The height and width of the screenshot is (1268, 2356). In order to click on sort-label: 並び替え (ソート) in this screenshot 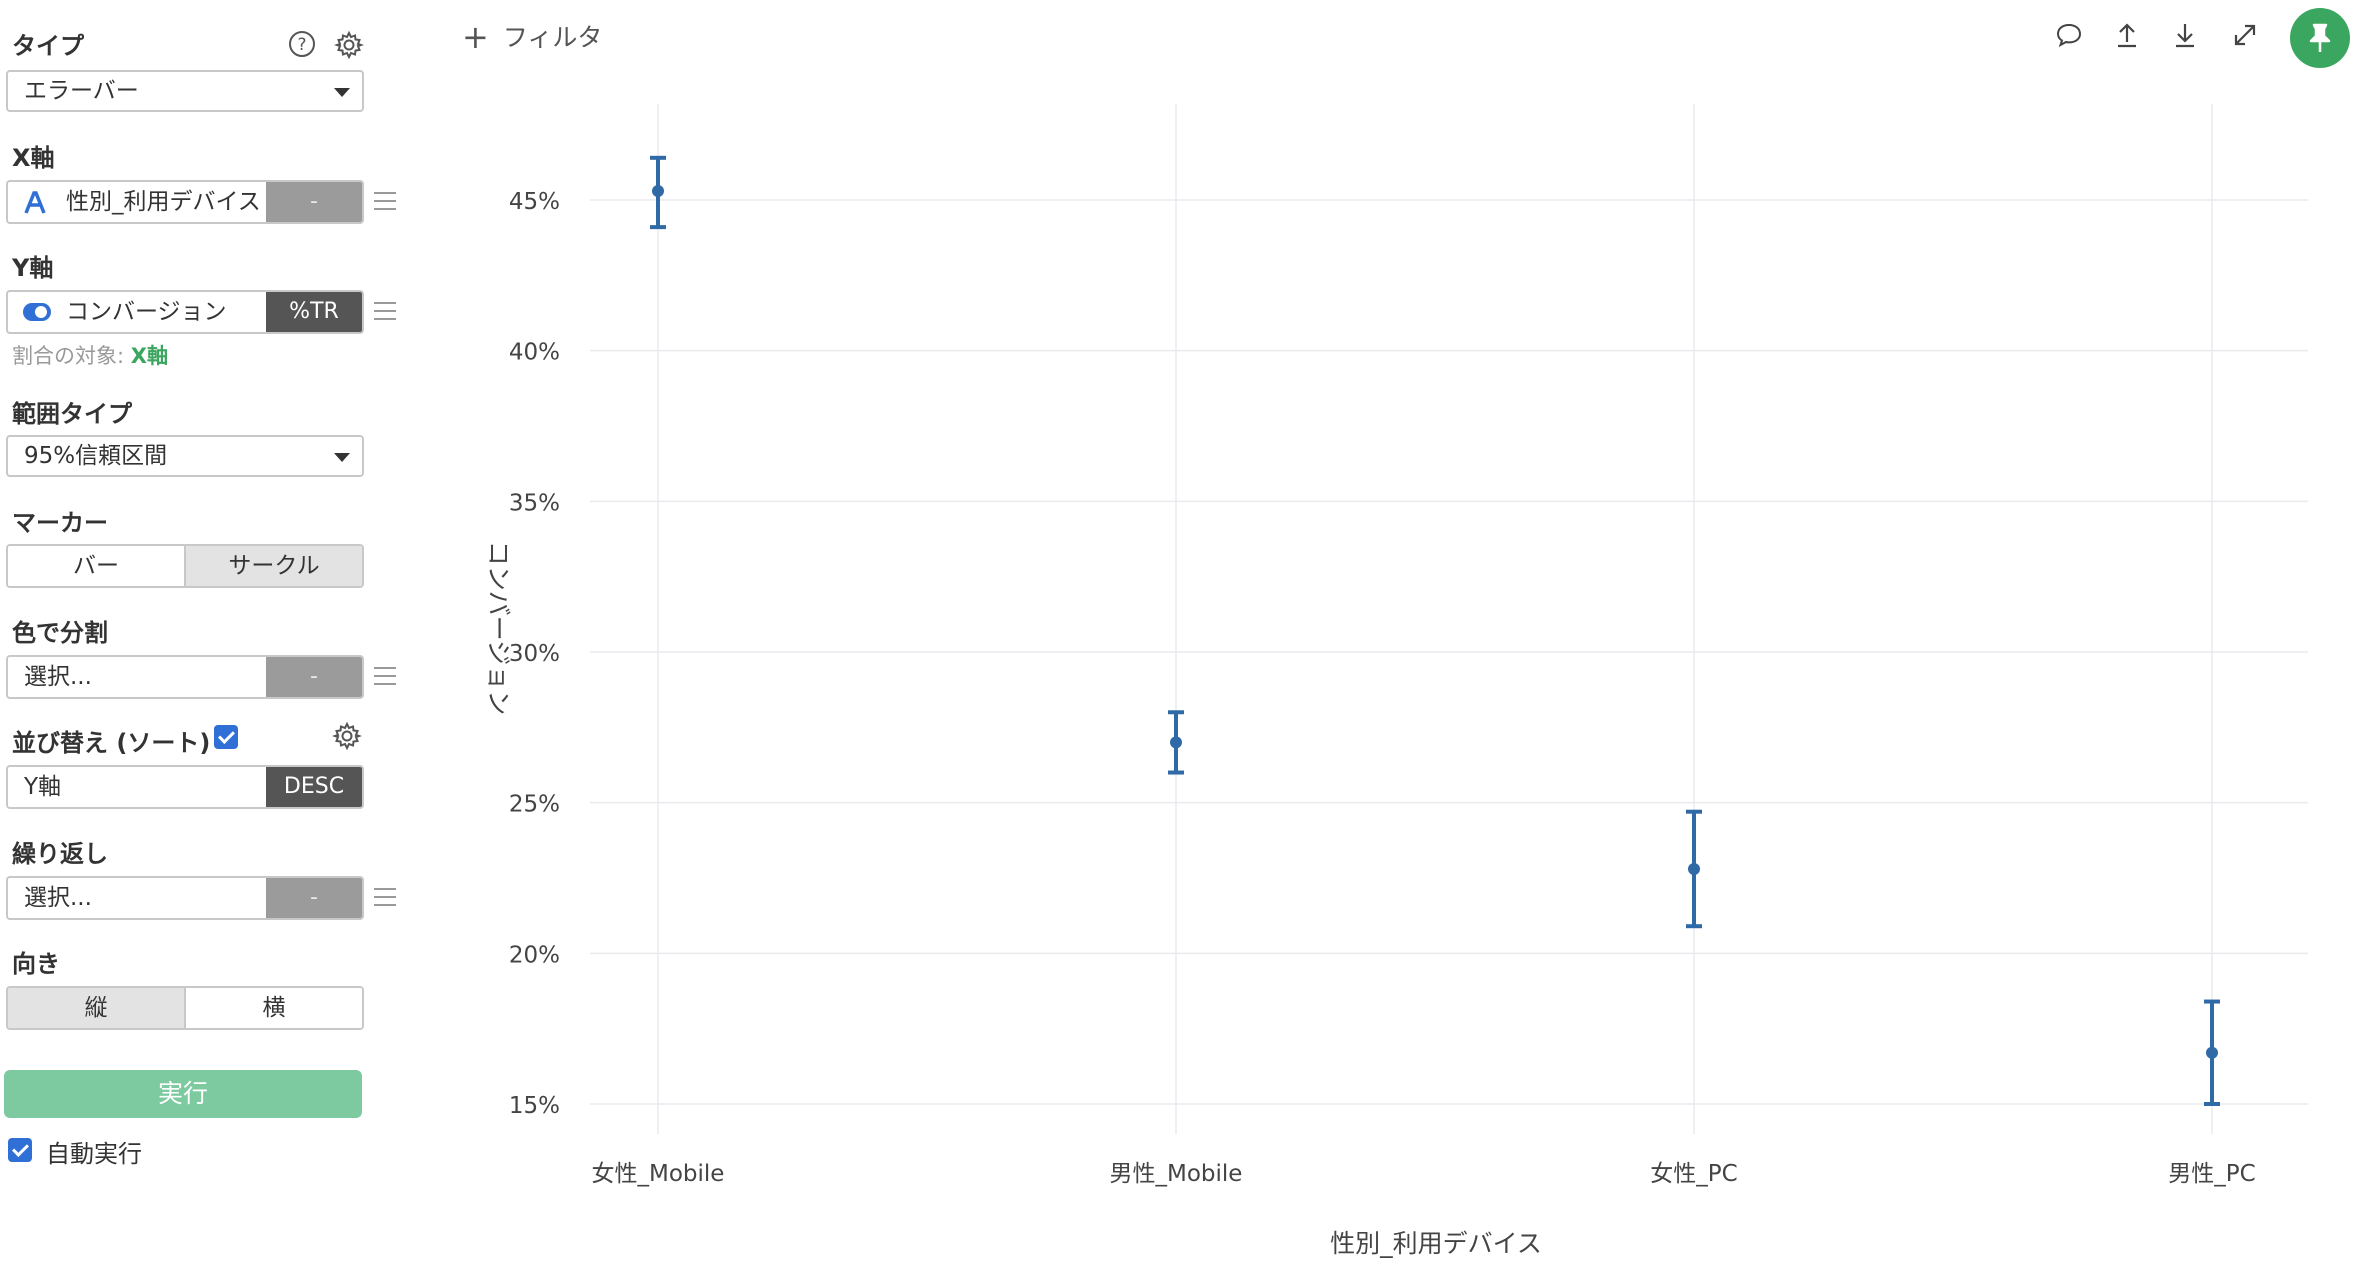, I will do `click(111, 743)`.